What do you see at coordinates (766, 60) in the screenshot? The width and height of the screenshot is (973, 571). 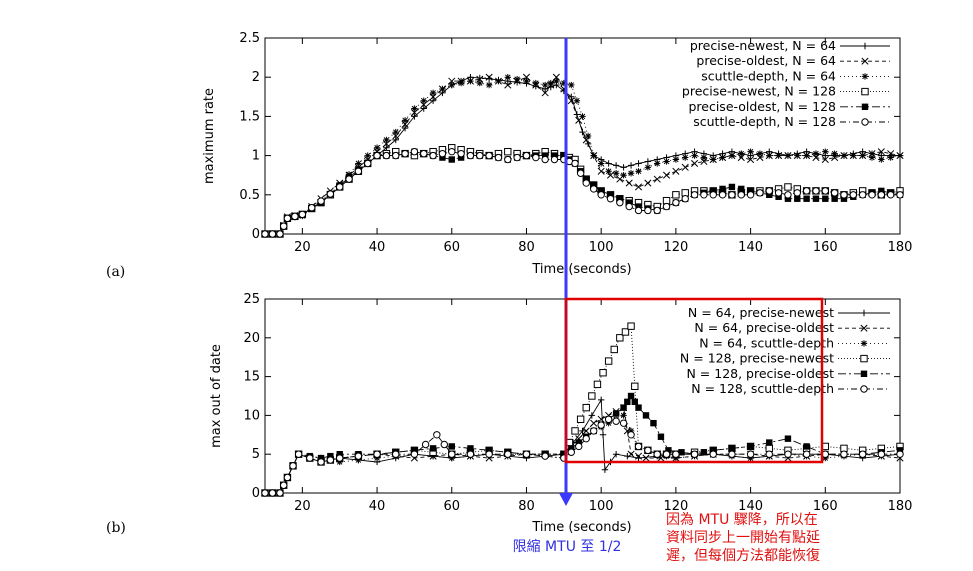 I see `legend-label: precise-oldest, N = 64` at bounding box center [766, 60].